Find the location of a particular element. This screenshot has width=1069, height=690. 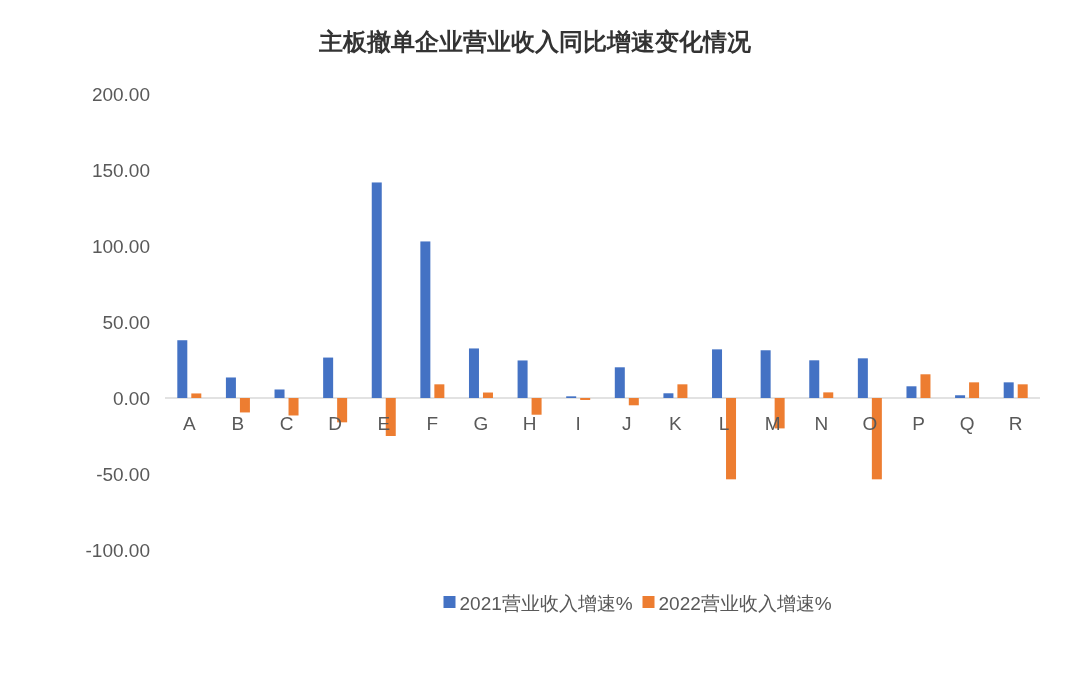

x-tick-label: F is located at coordinates (432, 423).